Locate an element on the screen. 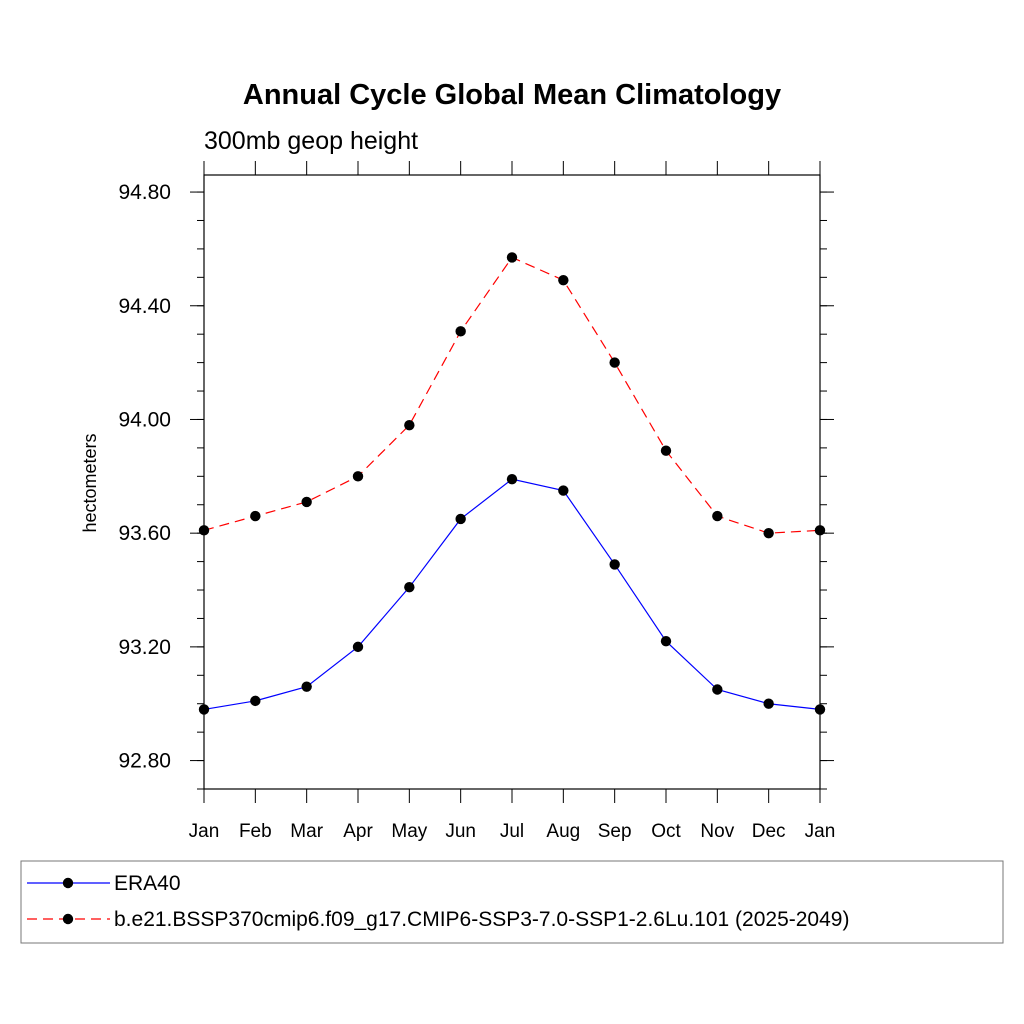 This screenshot has width=1024, height=1024. x-tick-label: Oct is located at coordinates (666, 831).